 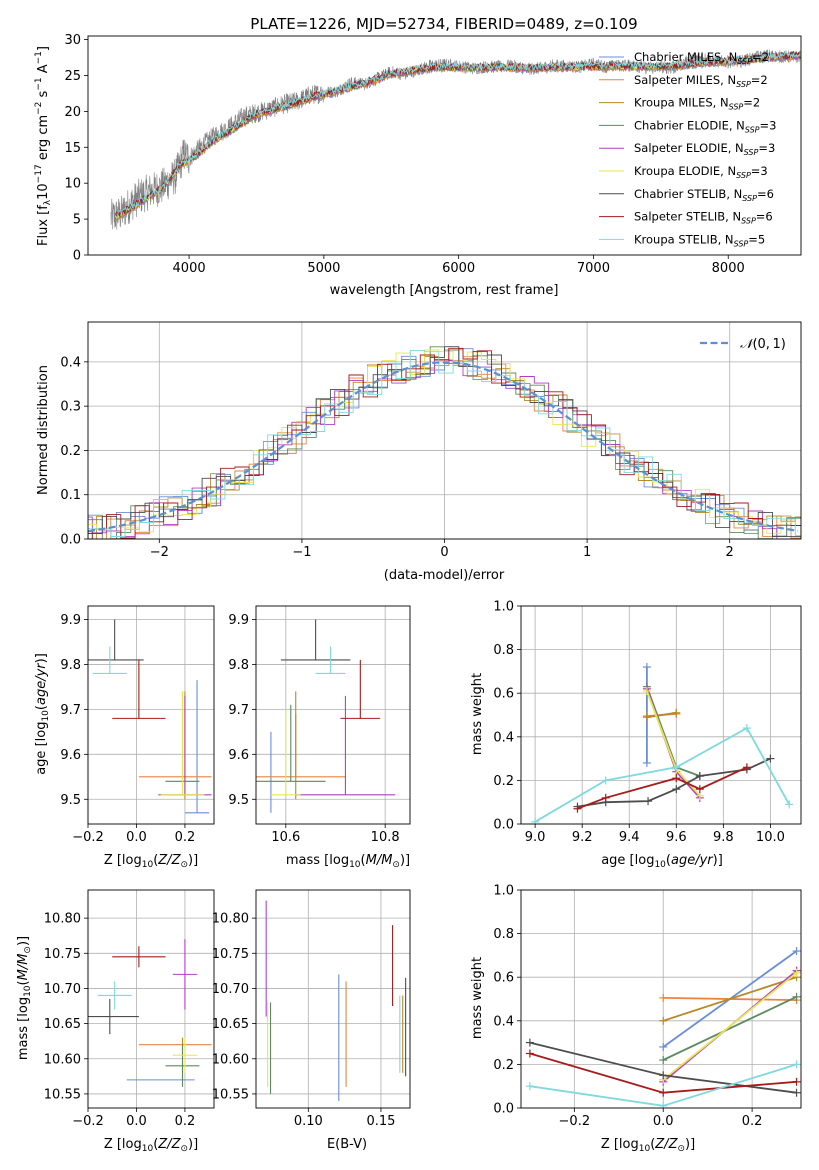 I want to click on x-tick-label: 10.6, so click(x=285, y=837).